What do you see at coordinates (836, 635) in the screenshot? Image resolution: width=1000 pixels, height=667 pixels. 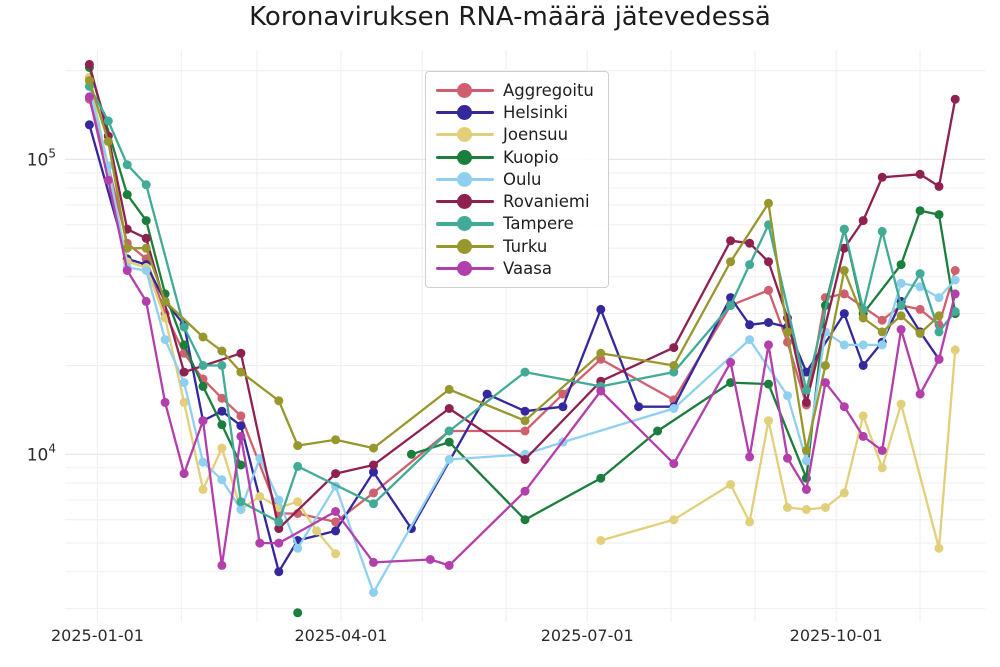 I see `x-tick-label: 2025-10-01` at bounding box center [836, 635].